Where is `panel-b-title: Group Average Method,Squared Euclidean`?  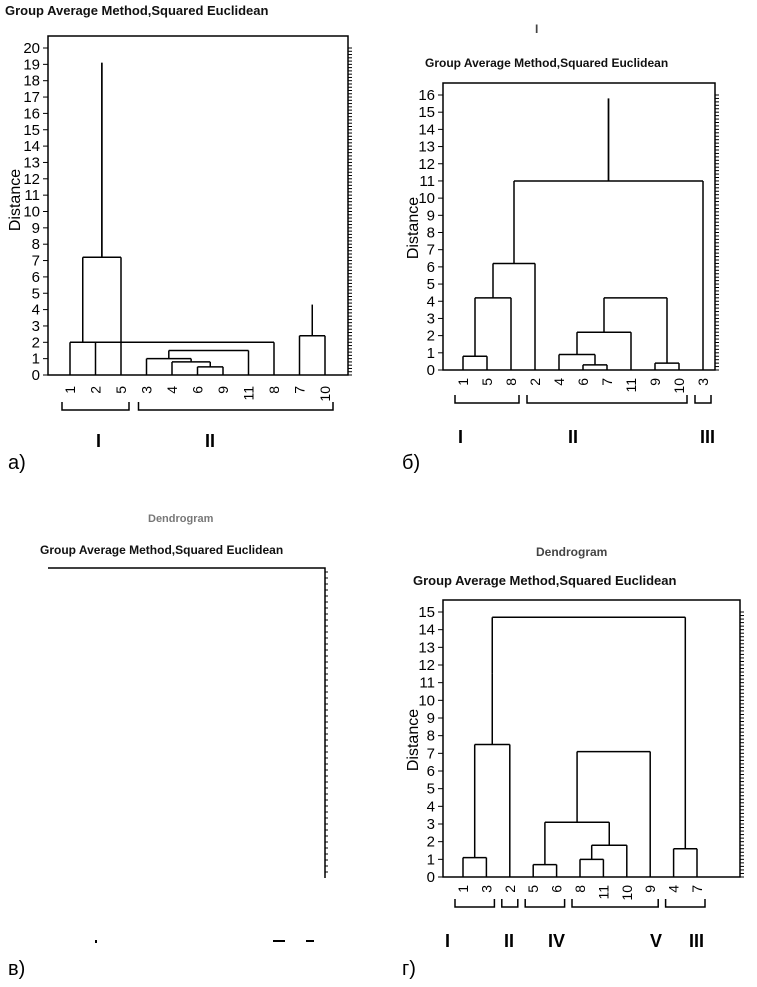
panel-b-title: Group Average Method,Squared Euclidean is located at coordinates (547, 63).